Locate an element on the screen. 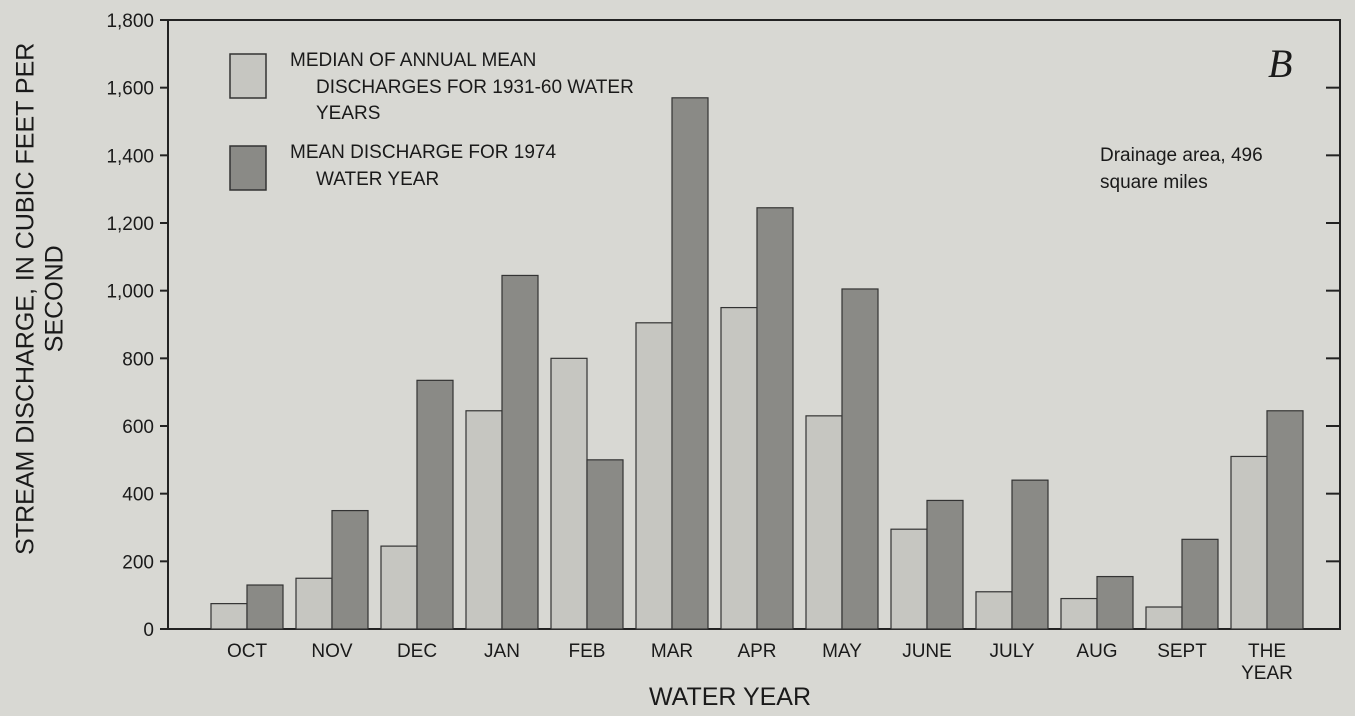  y-tick-label: 1,000 is located at coordinates (130, 292).